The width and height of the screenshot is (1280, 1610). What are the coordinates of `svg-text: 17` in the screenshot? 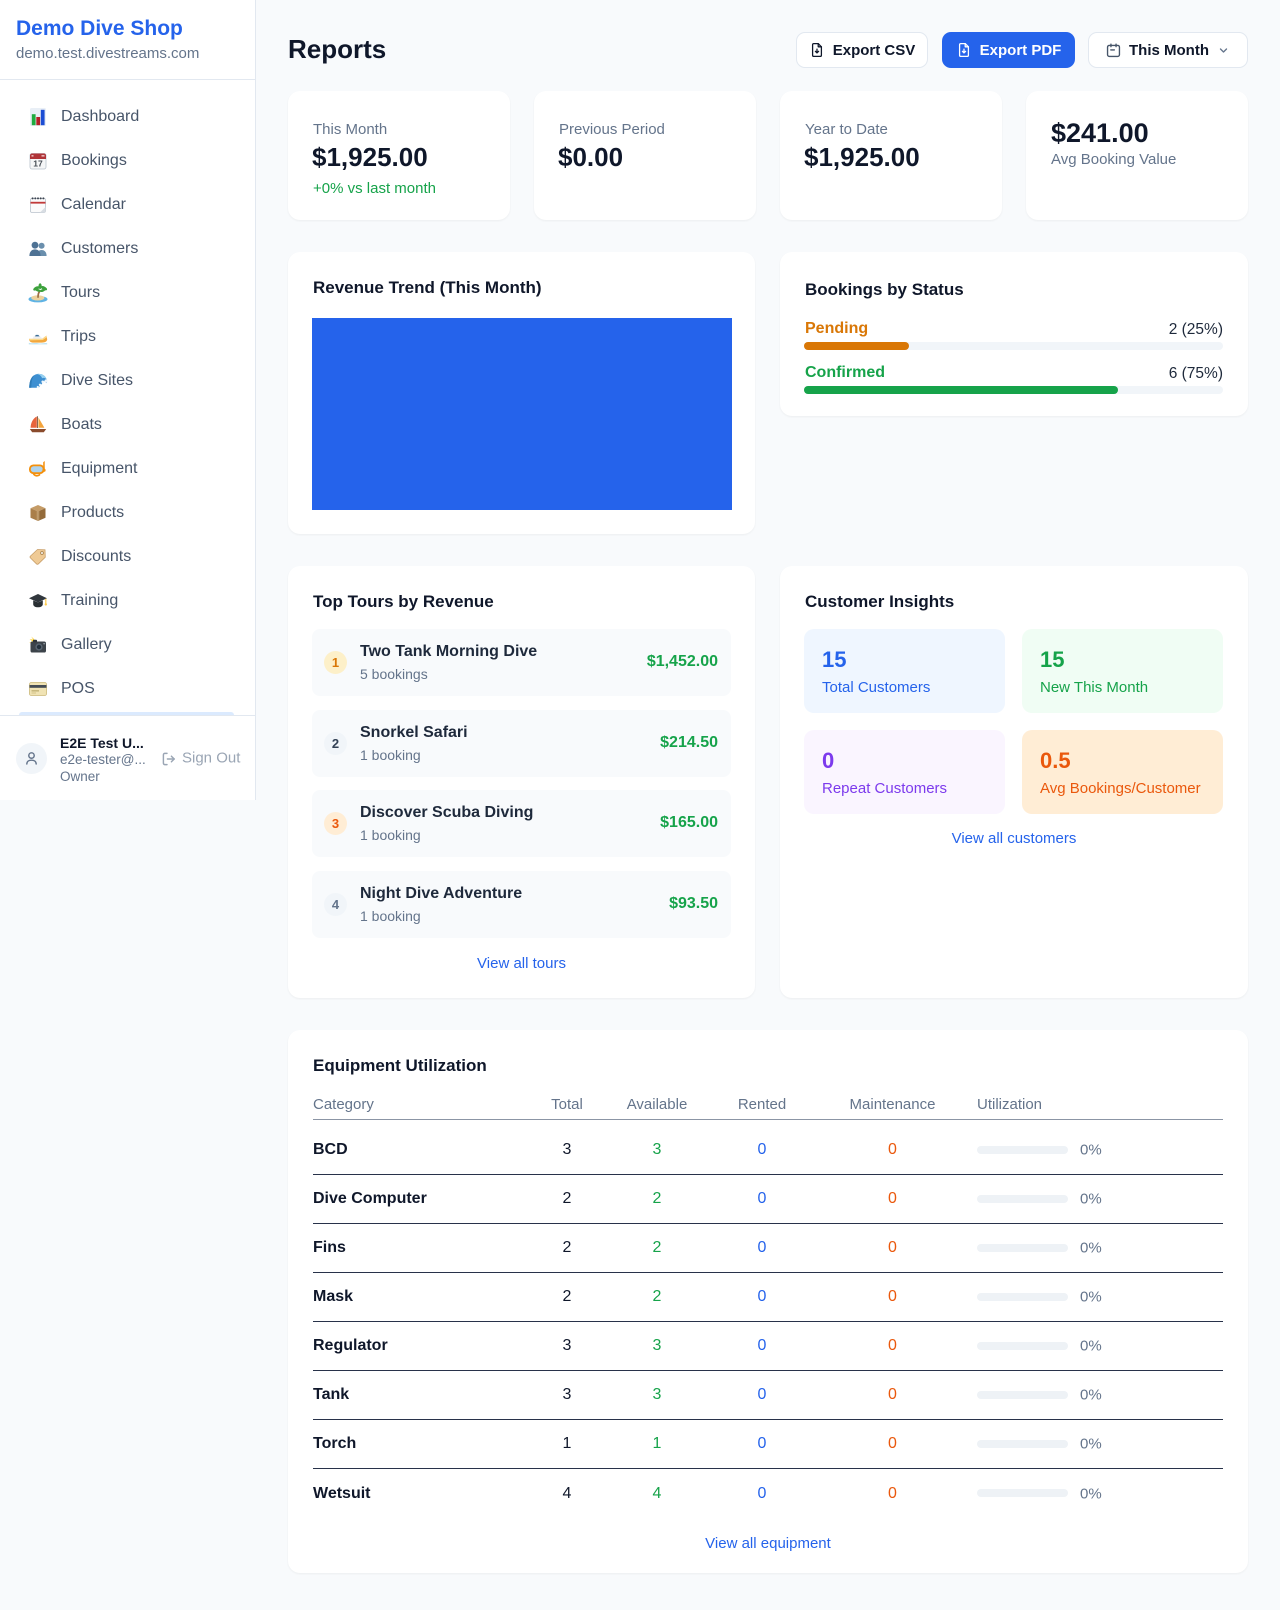 It's located at (38, 164).